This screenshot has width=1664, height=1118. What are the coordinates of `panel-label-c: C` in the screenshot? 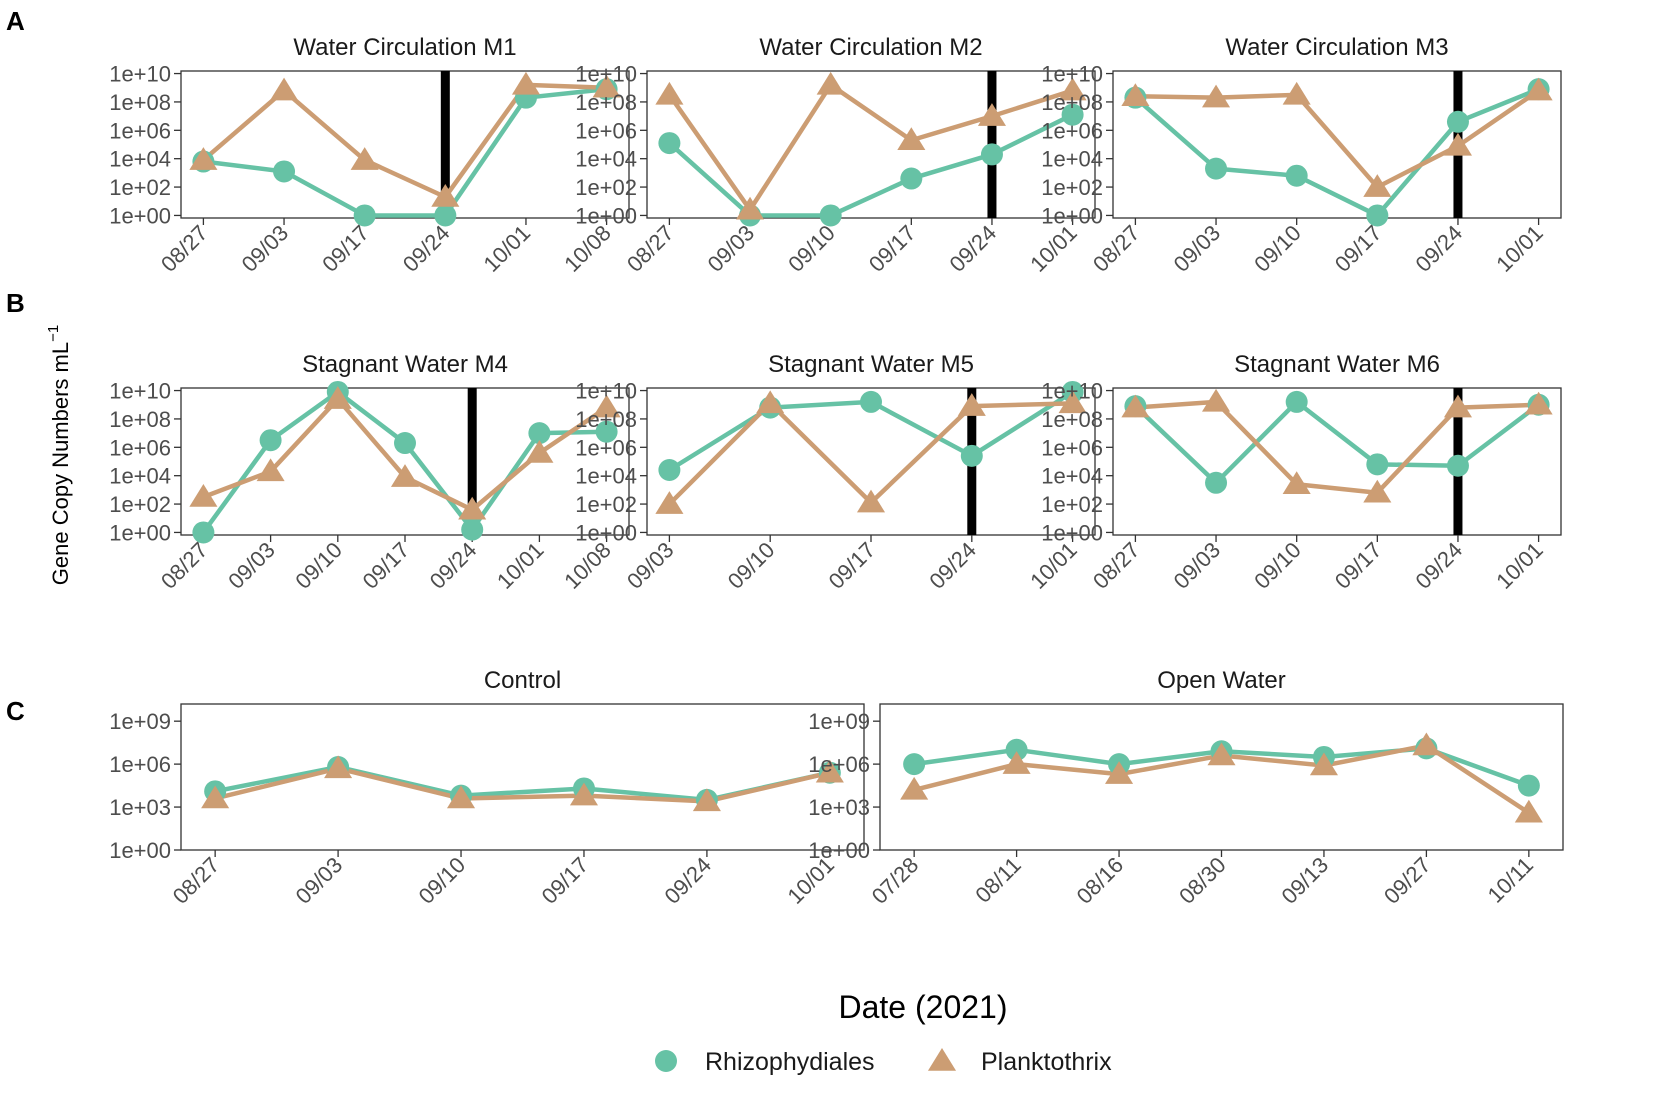 It's located at (15, 711).